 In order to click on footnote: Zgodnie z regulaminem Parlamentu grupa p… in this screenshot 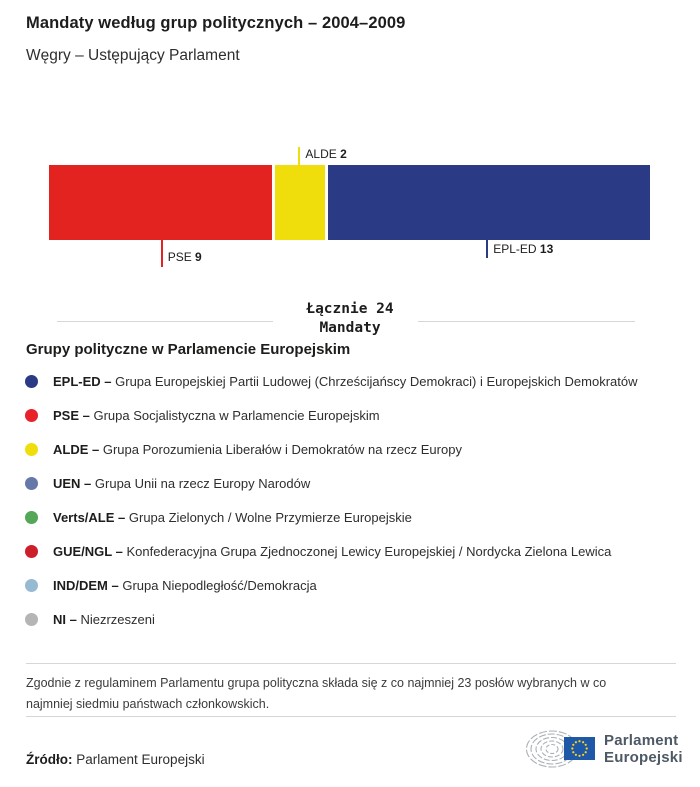, I will do `click(316, 693)`.